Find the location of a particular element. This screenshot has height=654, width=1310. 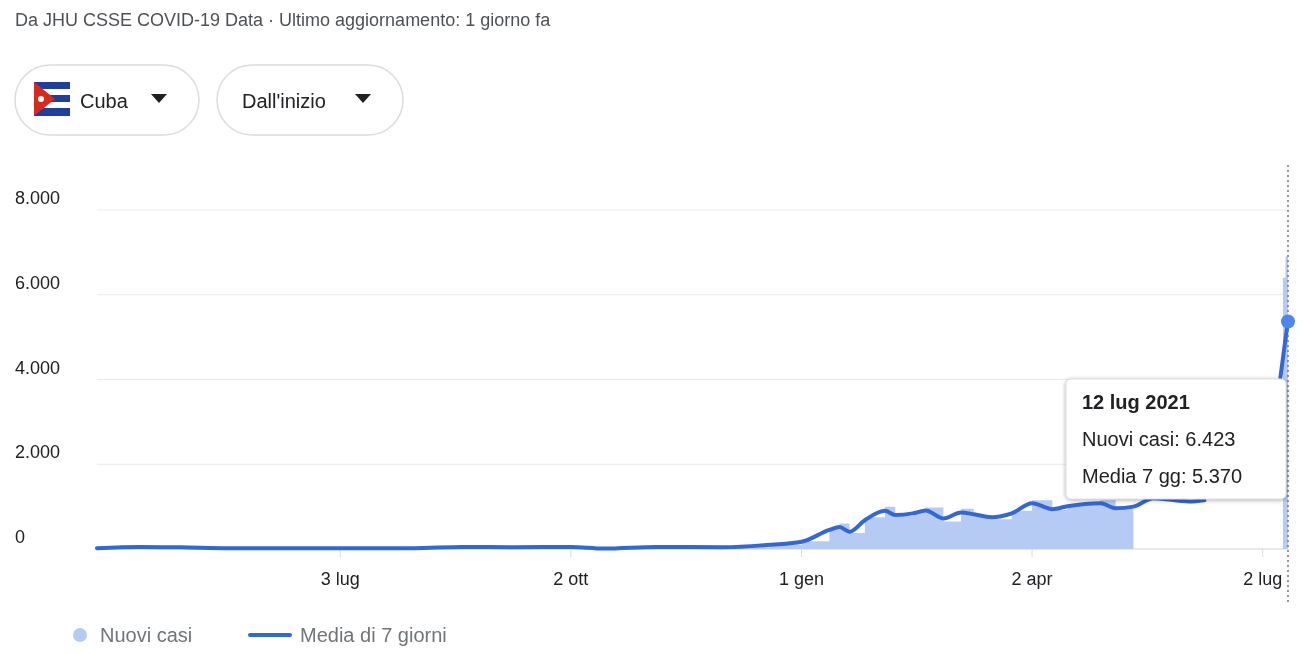

legend-label: Media di 7 giorni is located at coordinates (373, 635).